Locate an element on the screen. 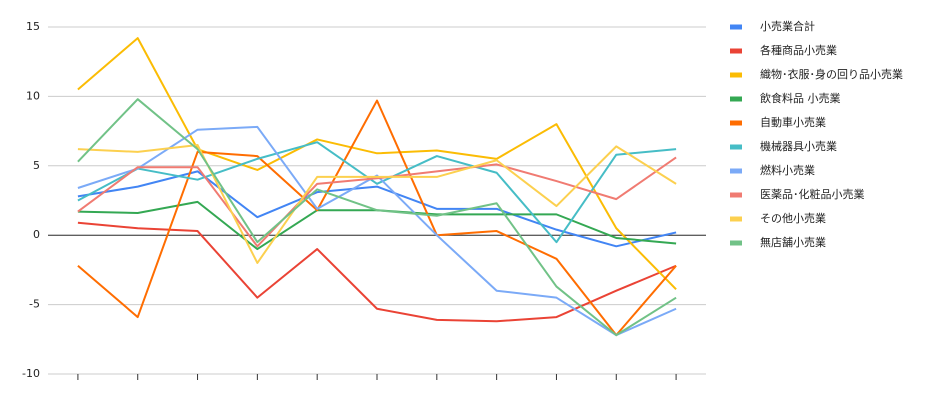  y-tick-label: -10 is located at coordinates (31, 373).